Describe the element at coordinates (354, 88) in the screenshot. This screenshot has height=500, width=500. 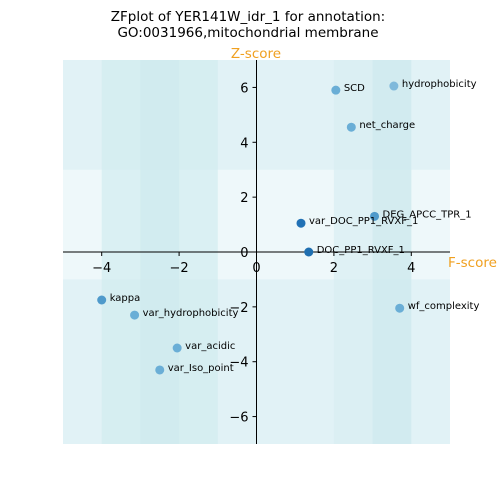
I see `point-label-scd: SCD` at that location.